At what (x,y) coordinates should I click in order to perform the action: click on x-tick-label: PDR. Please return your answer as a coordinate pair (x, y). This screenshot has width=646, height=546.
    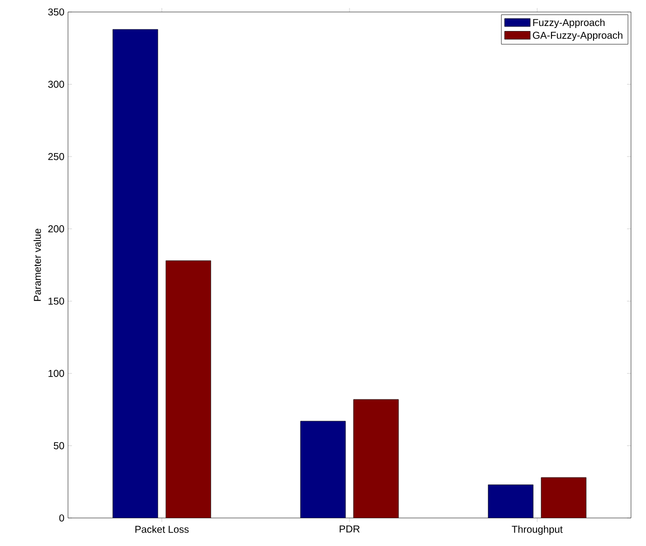
    Looking at the image, I should click on (350, 529).